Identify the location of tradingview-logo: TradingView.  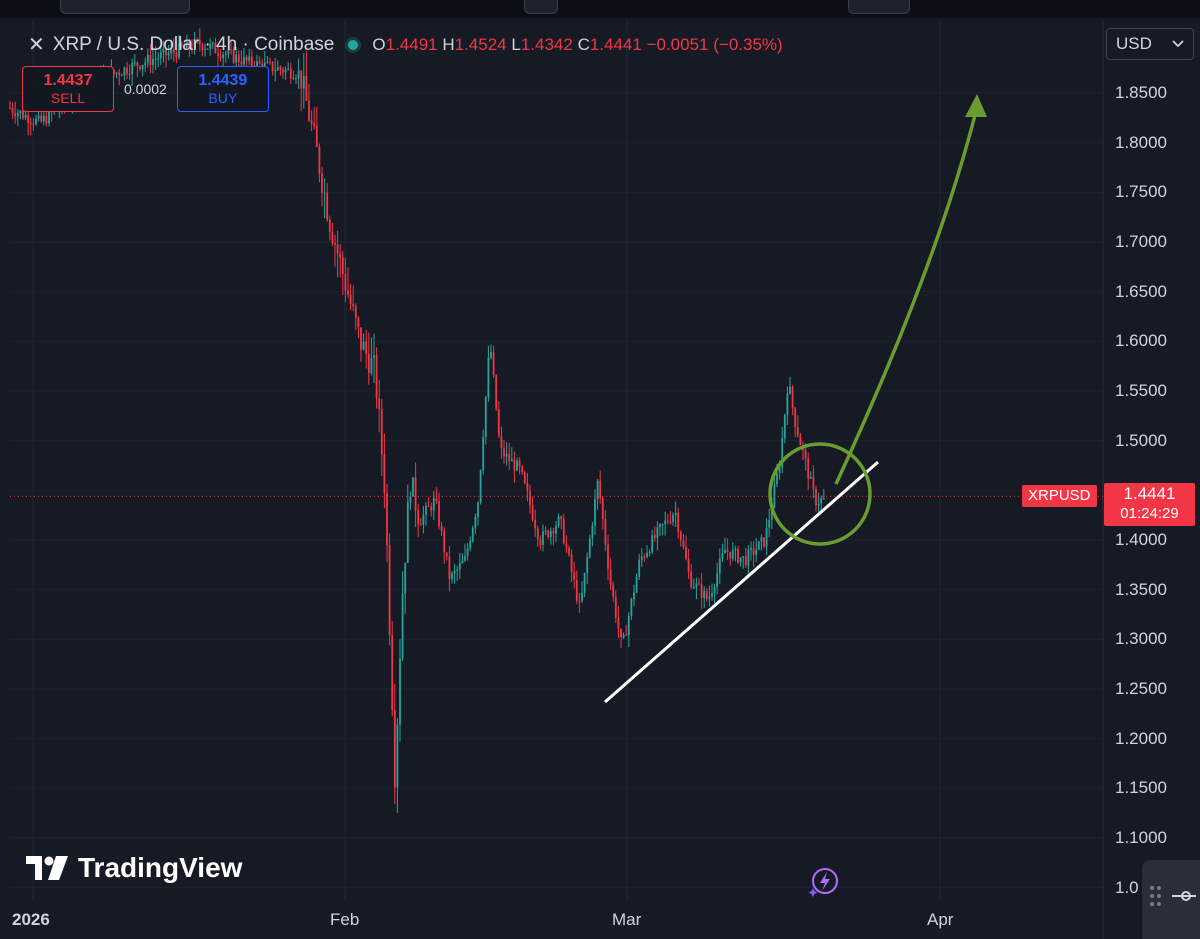
(134, 868).